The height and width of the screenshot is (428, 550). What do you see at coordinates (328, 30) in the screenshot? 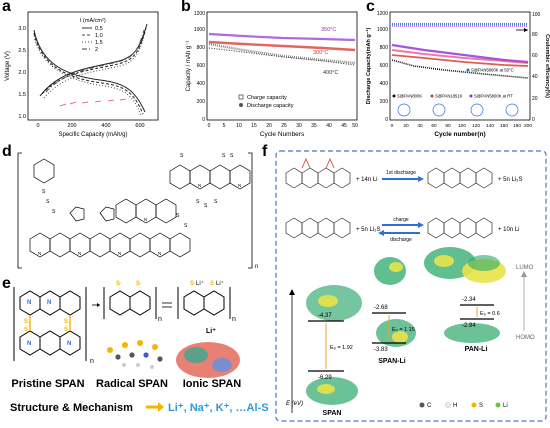
I see `b-anno-350: 350°C` at bounding box center [328, 30].